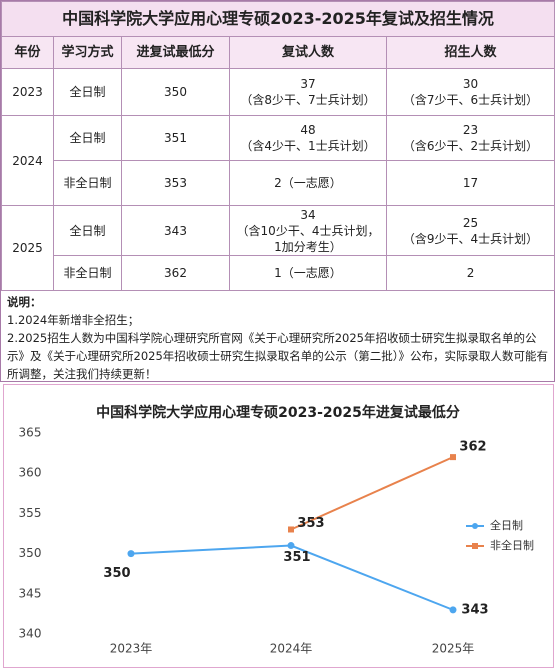 This screenshot has width=555, height=668. Describe the element at coordinates (474, 609) in the screenshot. I see `value-label: 343` at that location.